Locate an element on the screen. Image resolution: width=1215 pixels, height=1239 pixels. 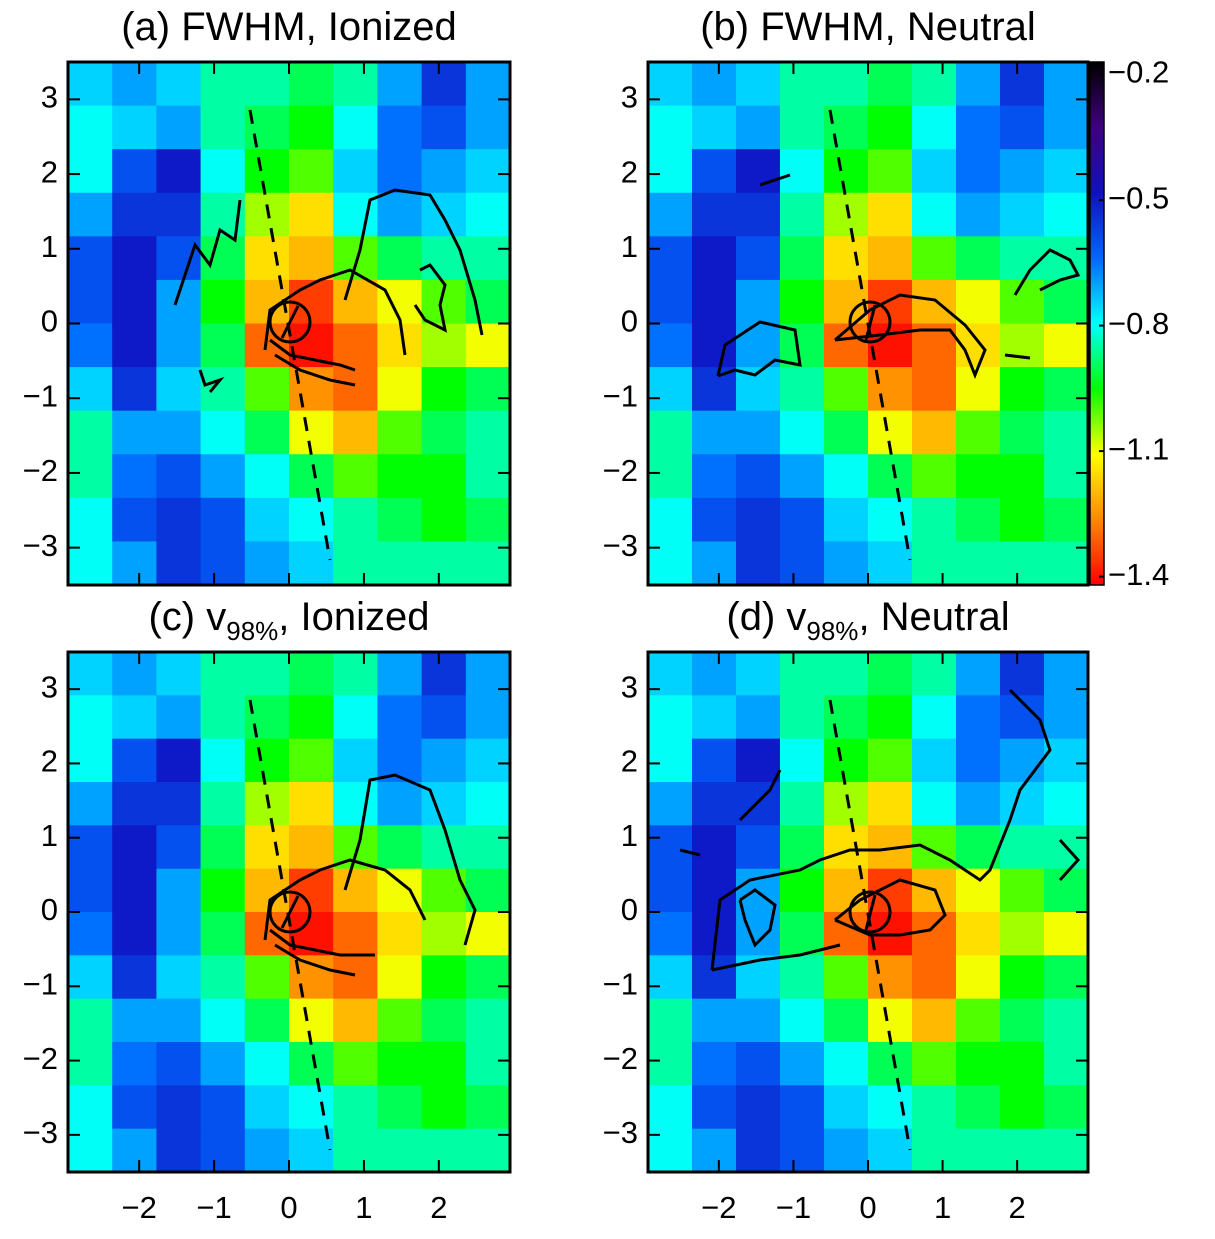
y-tick-label: −2 is located at coordinates (40, 1058).